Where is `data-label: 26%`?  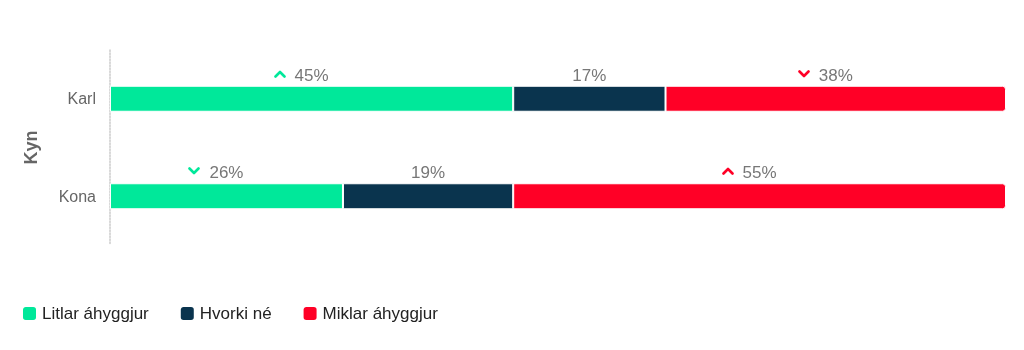
data-label: 26% is located at coordinates (226, 173).